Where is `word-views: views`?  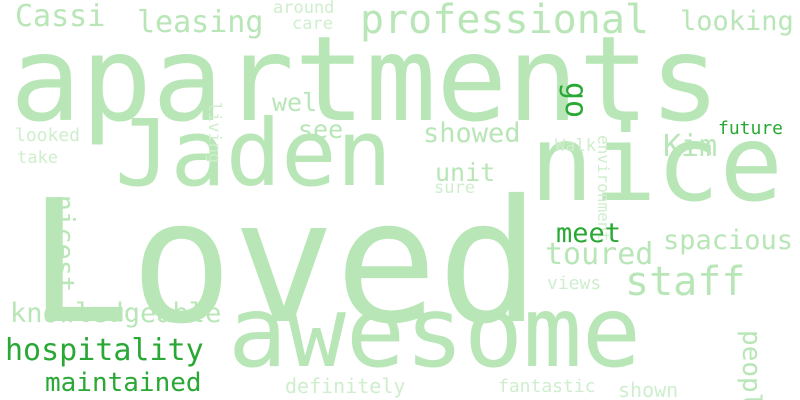
word-views: views is located at coordinates (574, 283).